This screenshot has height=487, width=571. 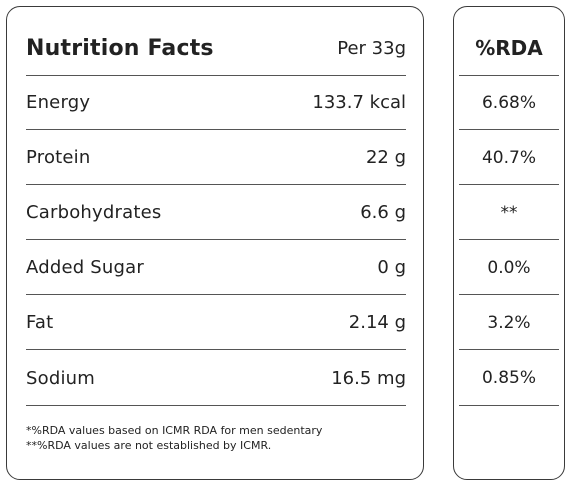 What do you see at coordinates (509, 158) in the screenshot?
I see `rda-value-protein: 40.7%` at bounding box center [509, 158].